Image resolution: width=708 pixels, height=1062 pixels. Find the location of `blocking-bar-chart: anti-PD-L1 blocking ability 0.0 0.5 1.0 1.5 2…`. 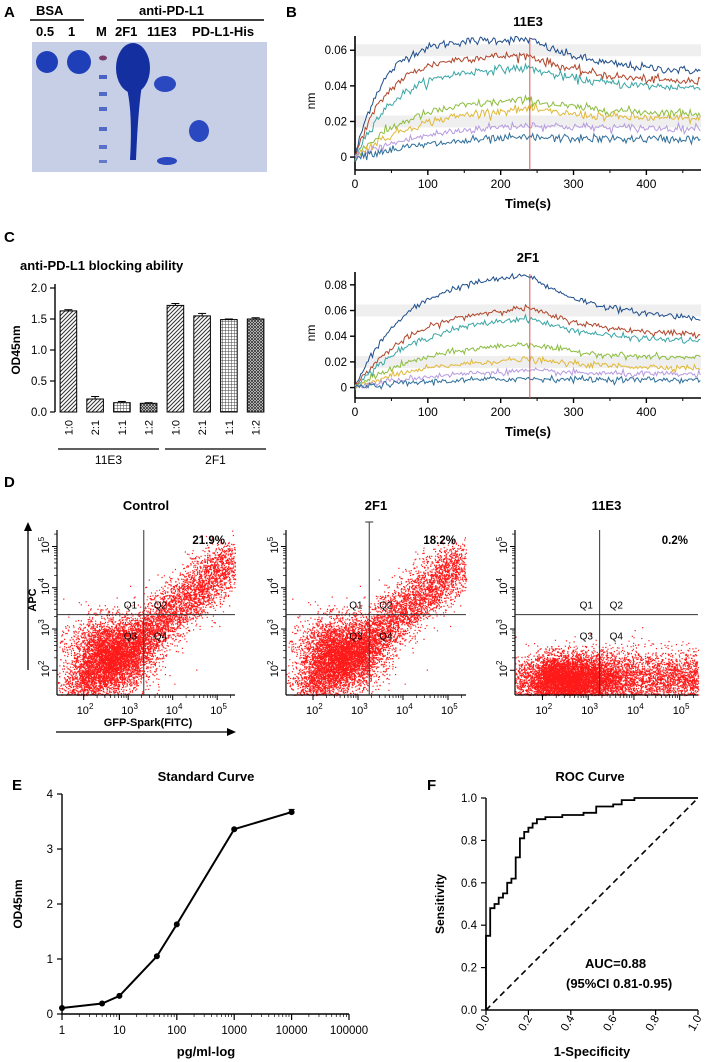

blocking-bar-chart: anti-PD-L1 blocking ability 0.0 0.5 1.0 1.5 2… is located at coordinates (137, 362).